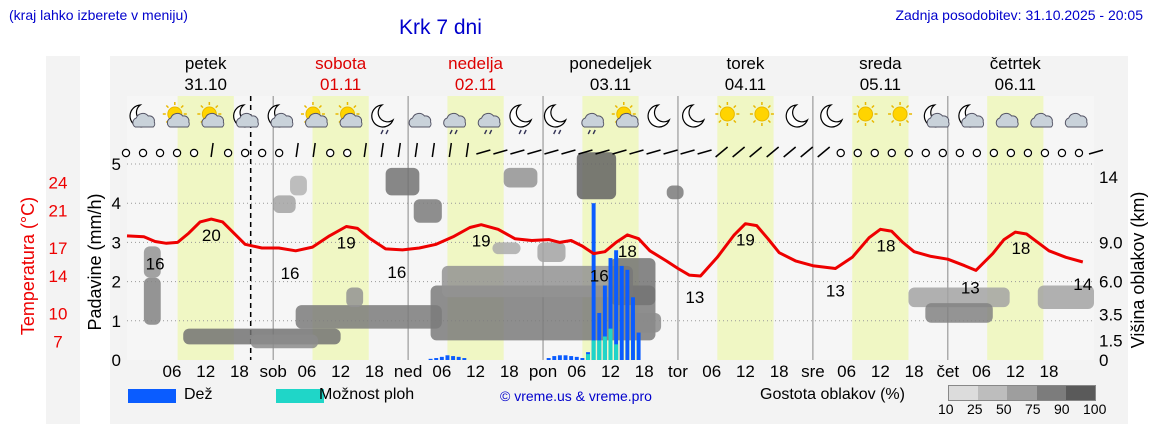 Image resolution: width=1152 pixels, height=443 pixels. I want to click on cloud-height-axis-label: Višina oblakov (km), so click(1138, 270).